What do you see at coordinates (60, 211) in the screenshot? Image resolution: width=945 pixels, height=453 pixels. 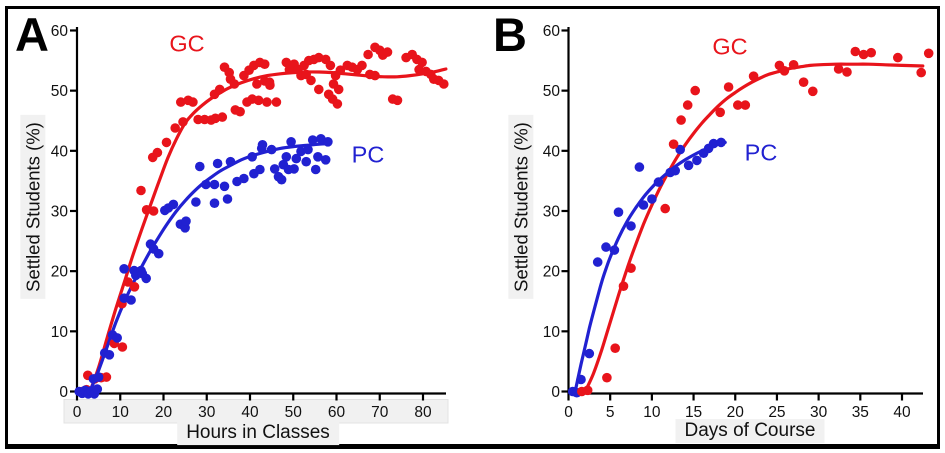 I see `y-tick-label: 30` at bounding box center [60, 211].